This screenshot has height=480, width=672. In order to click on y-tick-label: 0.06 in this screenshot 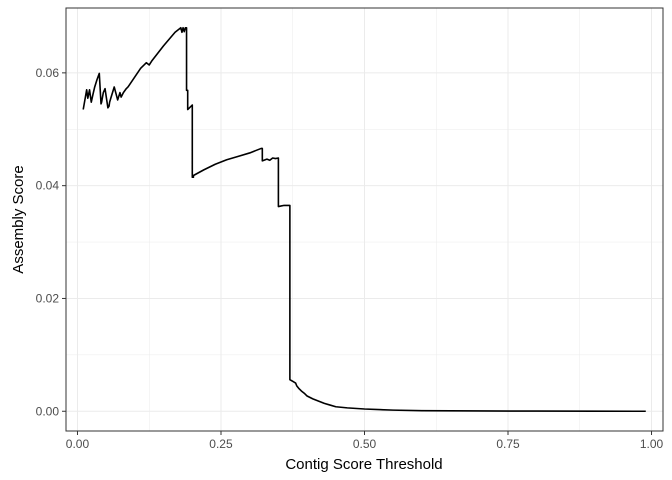, I will do `click(48, 73)`.